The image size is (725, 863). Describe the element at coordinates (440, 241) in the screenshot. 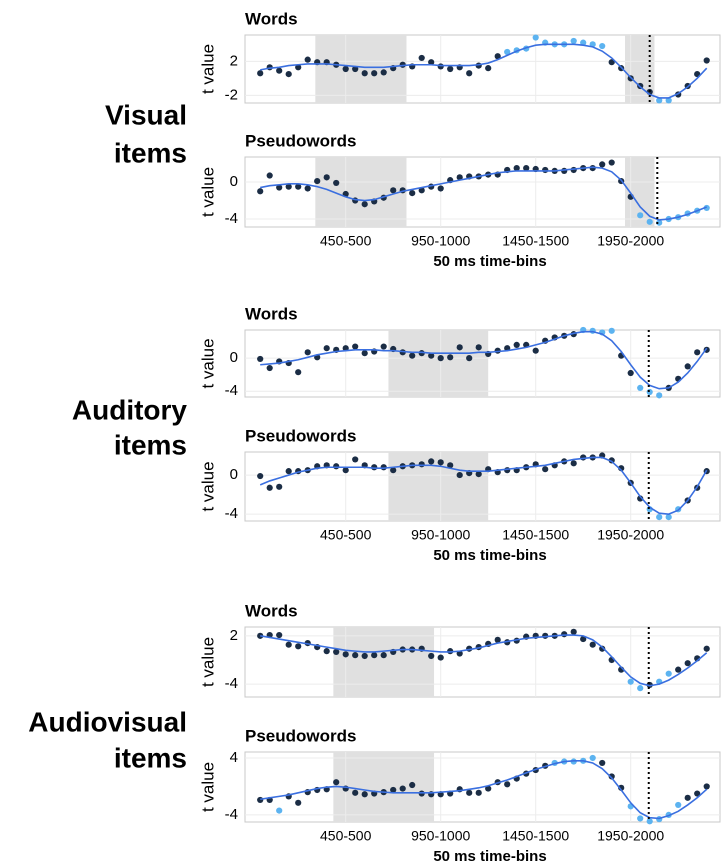

I see `x-tick-label: 950-1000` at that location.